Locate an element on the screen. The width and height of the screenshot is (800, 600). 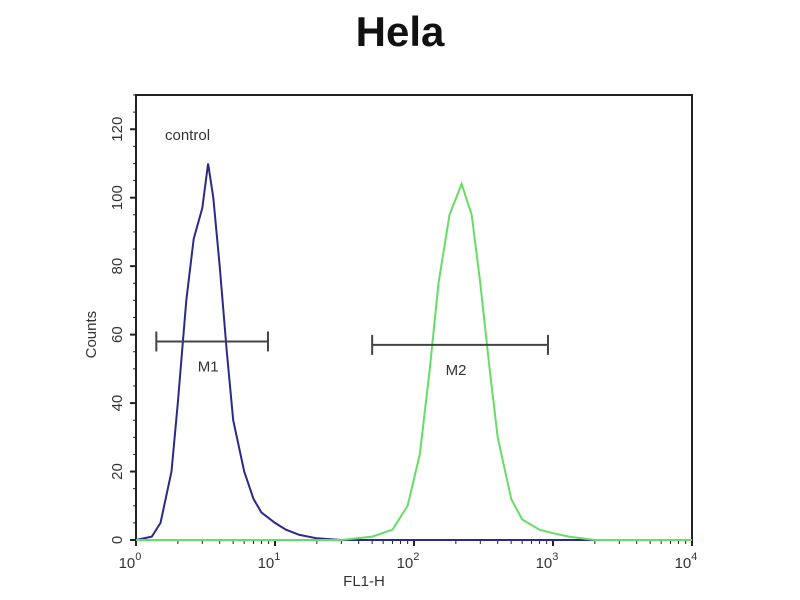
y-axis-label: Counts is located at coordinates (91, 335).